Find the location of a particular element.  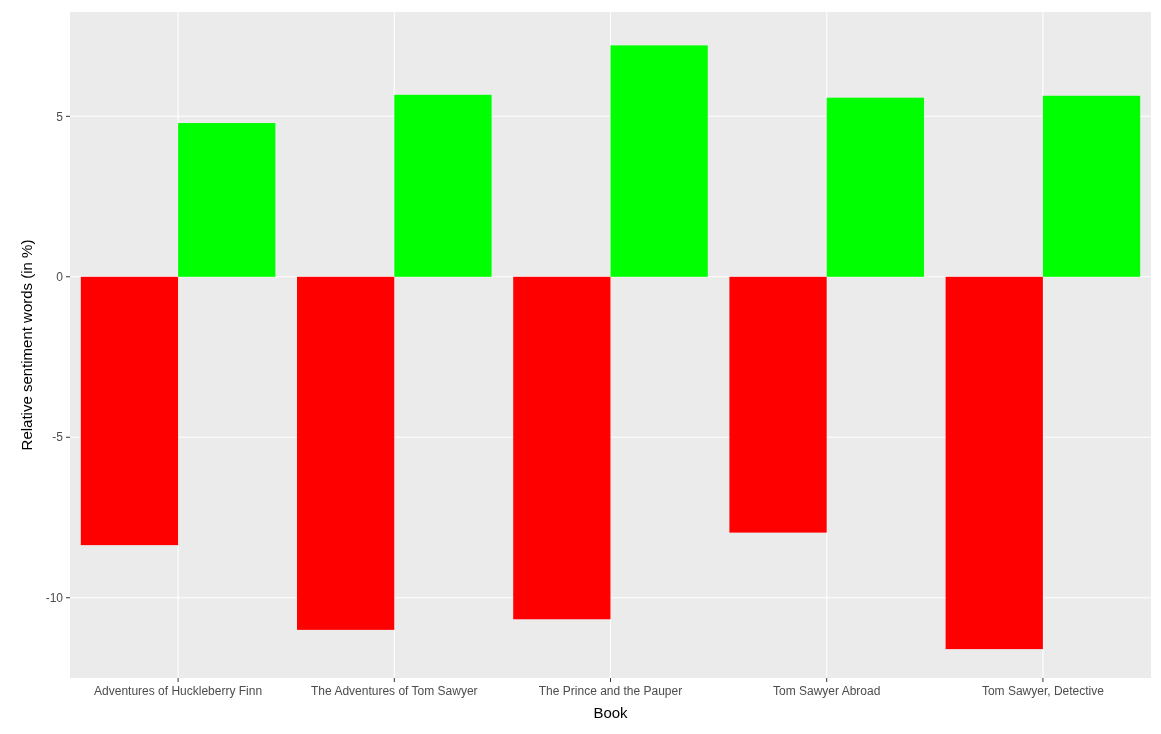

x-tick-label: The Adventures of Tom Sawyer is located at coordinates (394, 691).